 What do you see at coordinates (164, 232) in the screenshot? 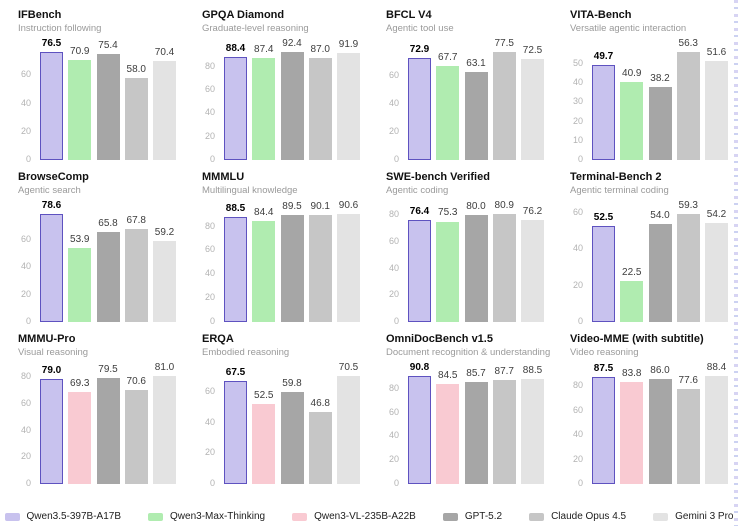
I see `bar-value-label: 59.2` at bounding box center [164, 232].